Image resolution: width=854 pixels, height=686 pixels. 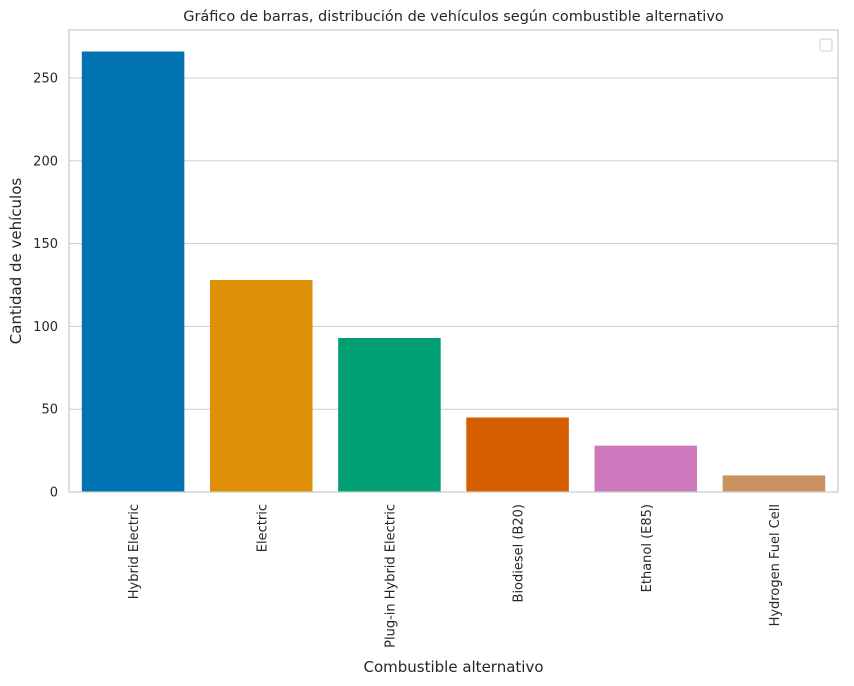 What do you see at coordinates (775, 565) in the screenshot?
I see `x-tick-label: Hydrogen Fuel Cell` at bounding box center [775, 565].